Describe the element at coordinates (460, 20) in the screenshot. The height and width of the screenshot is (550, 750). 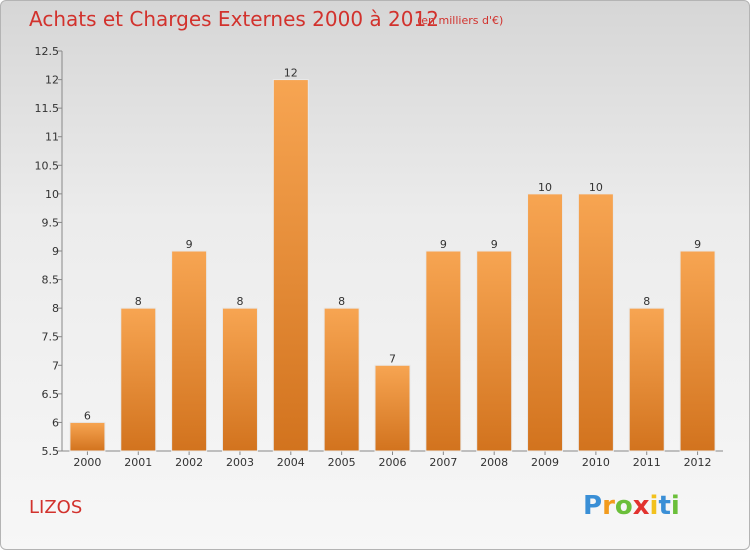
I see `chart-subtitle: (en milliers d'€)` at that location.